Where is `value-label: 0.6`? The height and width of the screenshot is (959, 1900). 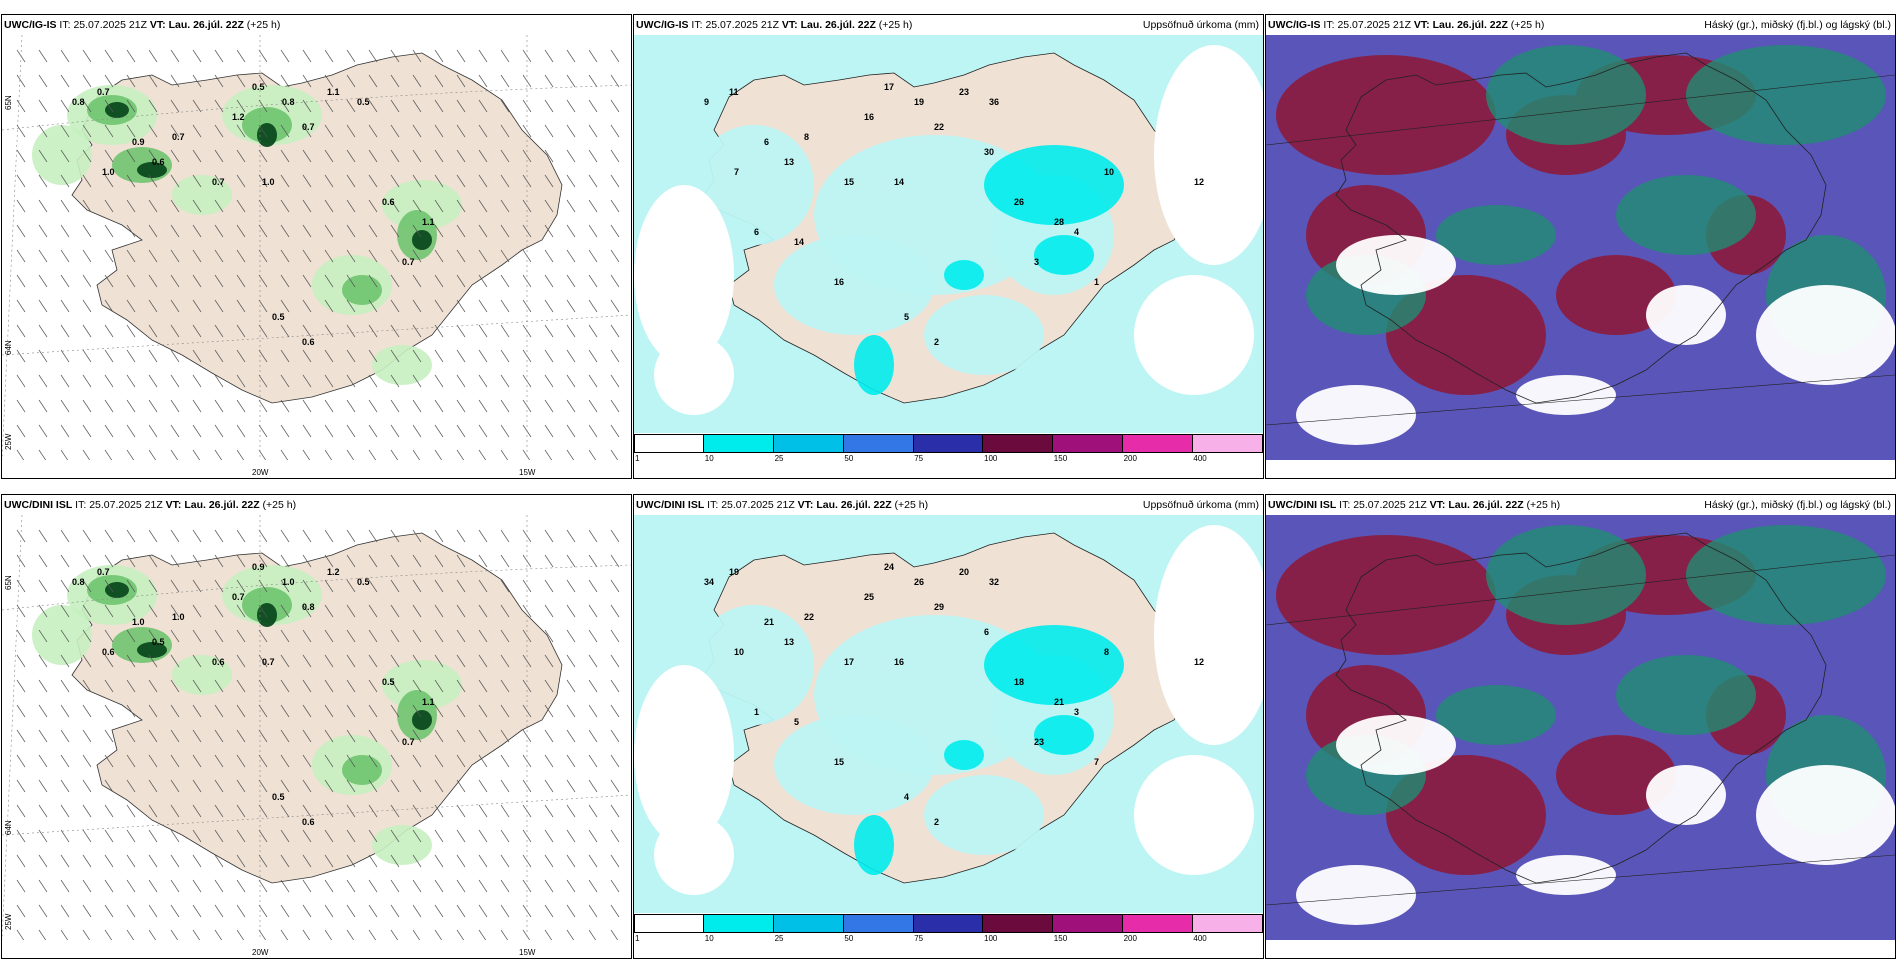 value-label: 0.6 is located at coordinates (388, 202).